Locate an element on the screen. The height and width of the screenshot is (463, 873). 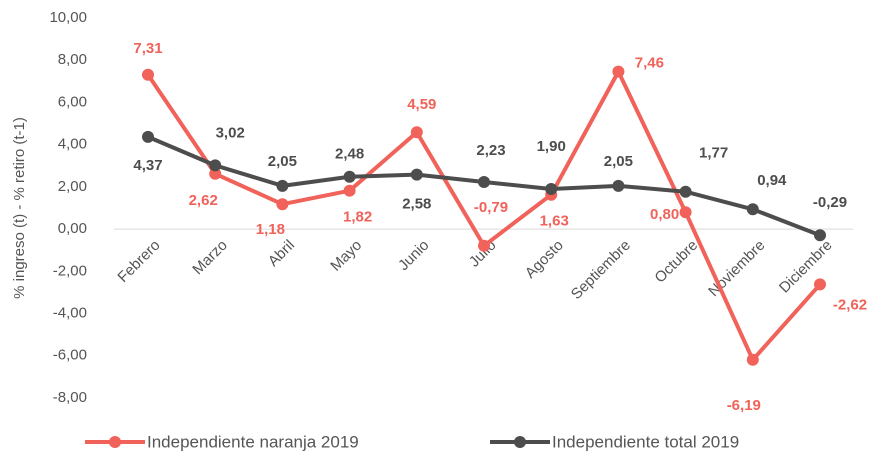
y-tick-label: -6,00 is located at coordinates (70, 355).